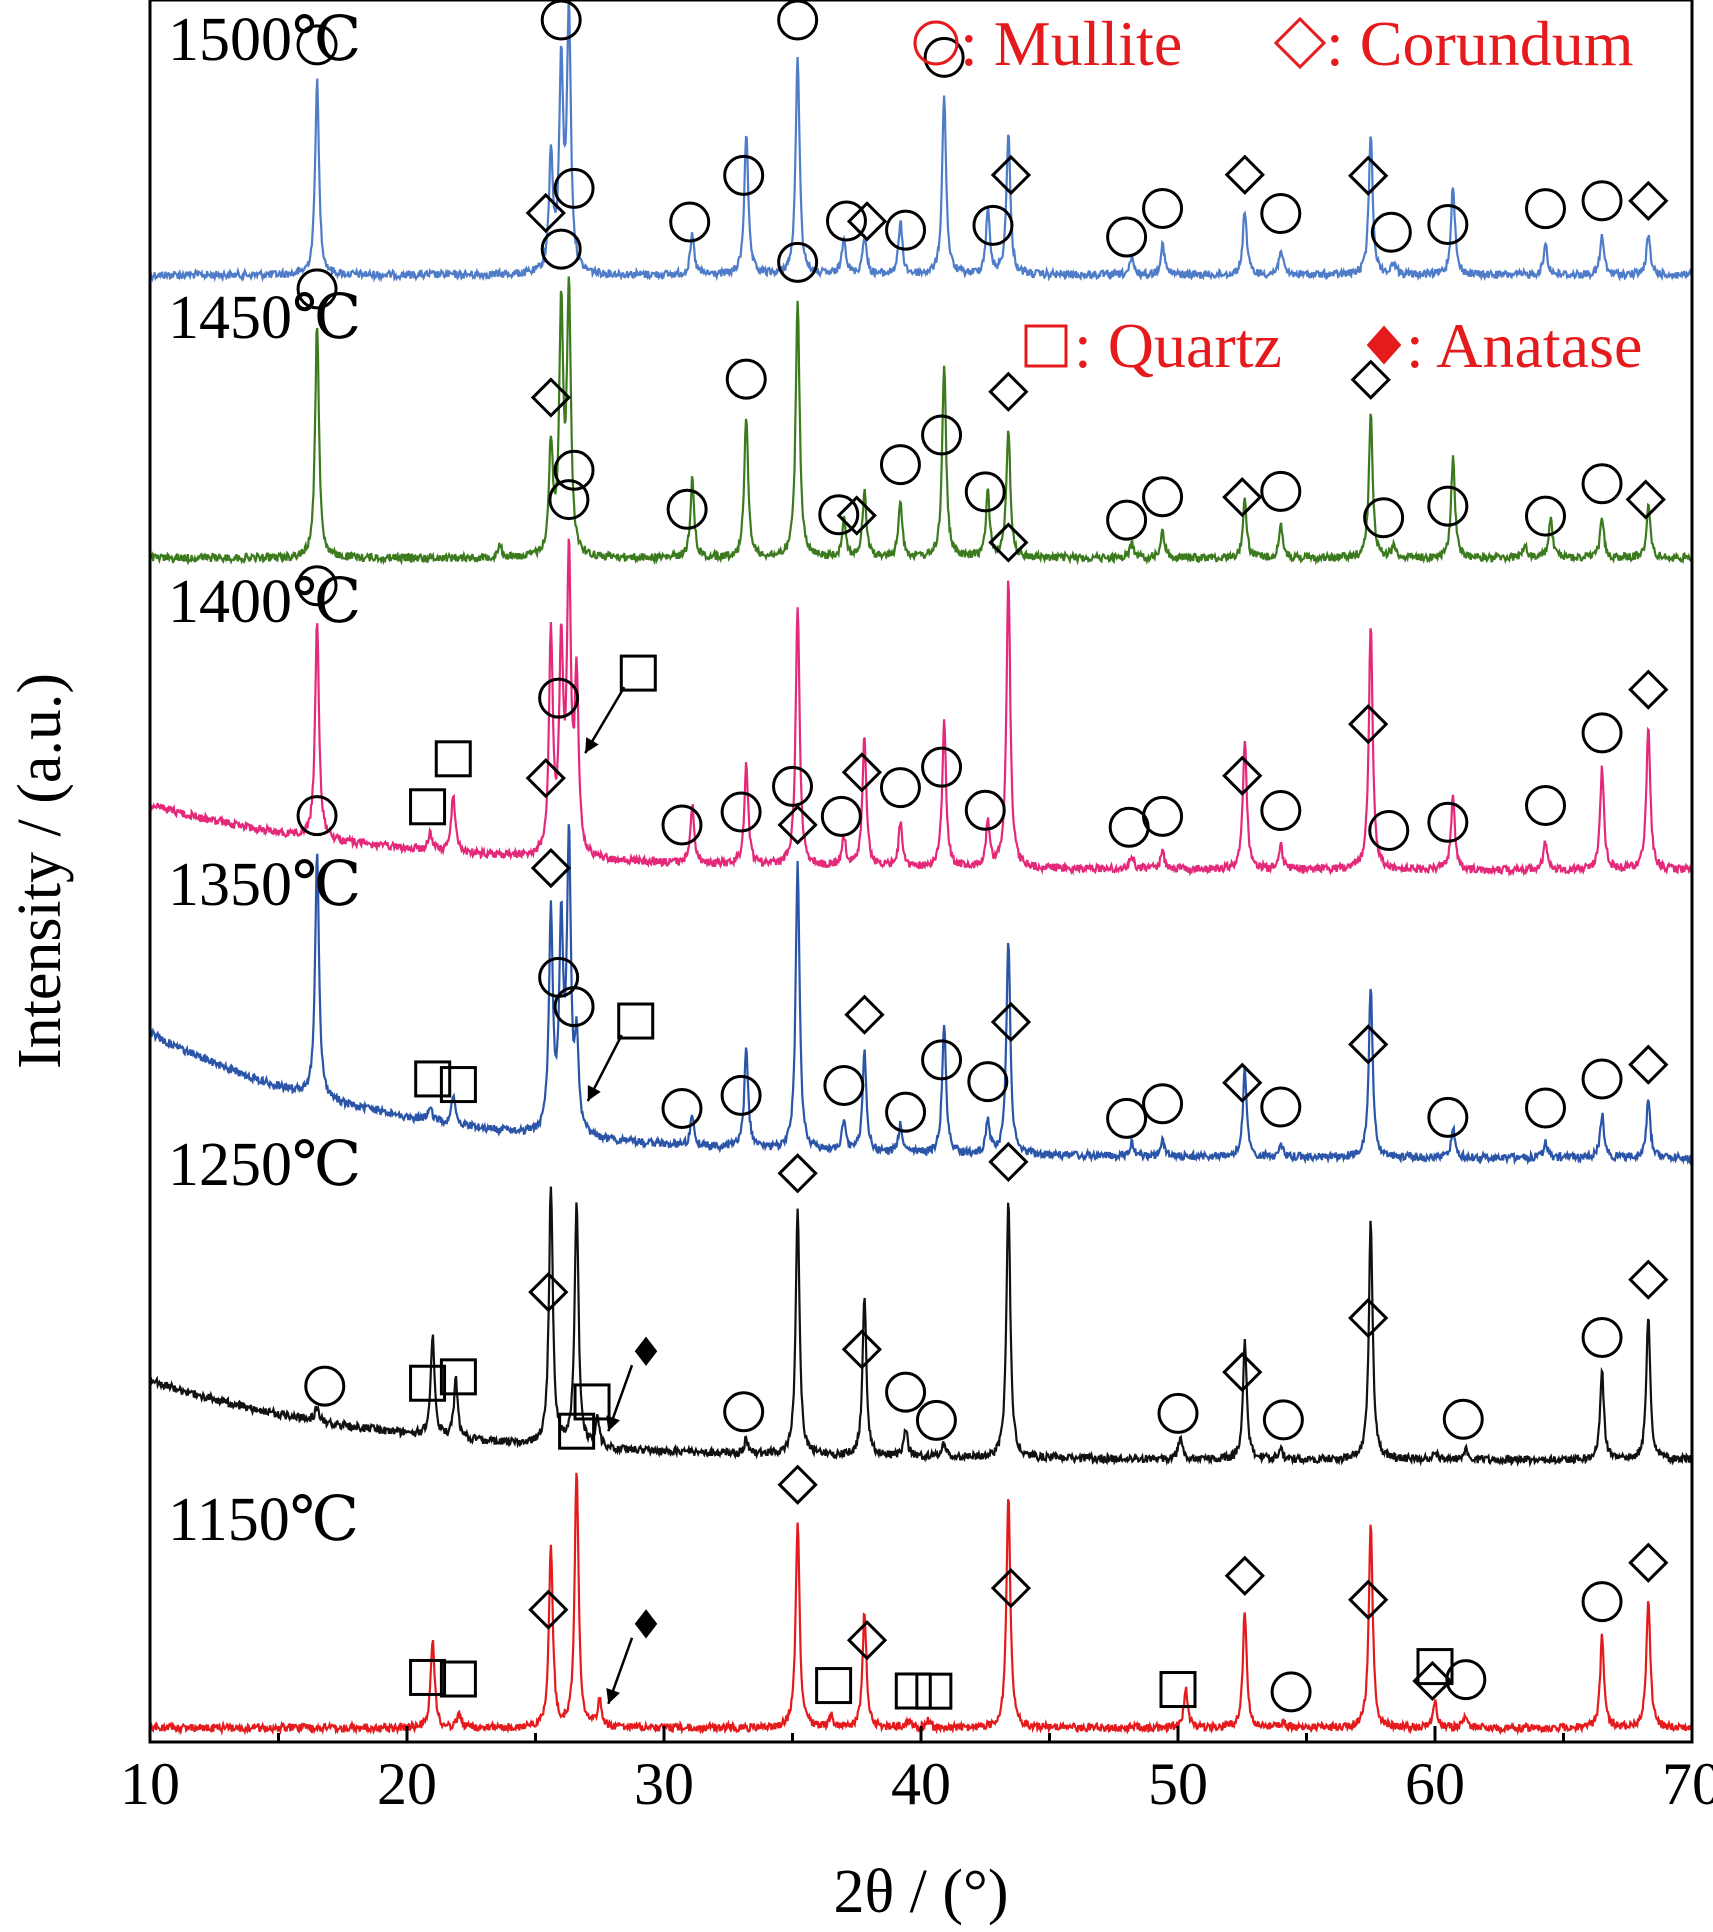 This screenshot has height=1932, width=1713. Describe the element at coordinates (264, 1165) in the screenshot. I see `temp-label-4: 1250℃` at that location.